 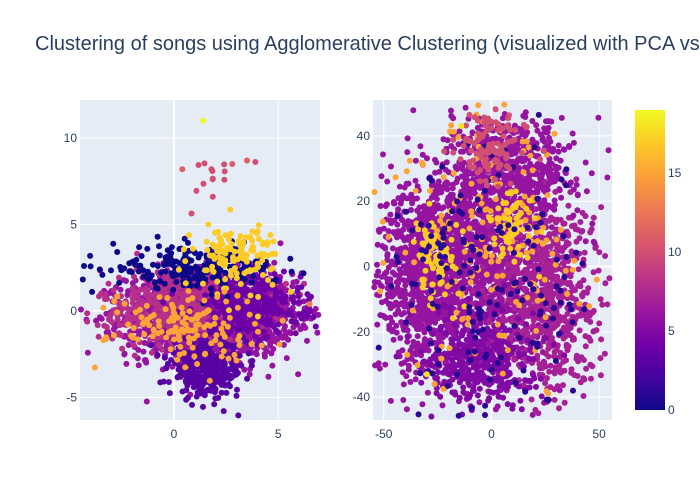 I want to click on y-tick-label: 0, so click(x=73, y=311).